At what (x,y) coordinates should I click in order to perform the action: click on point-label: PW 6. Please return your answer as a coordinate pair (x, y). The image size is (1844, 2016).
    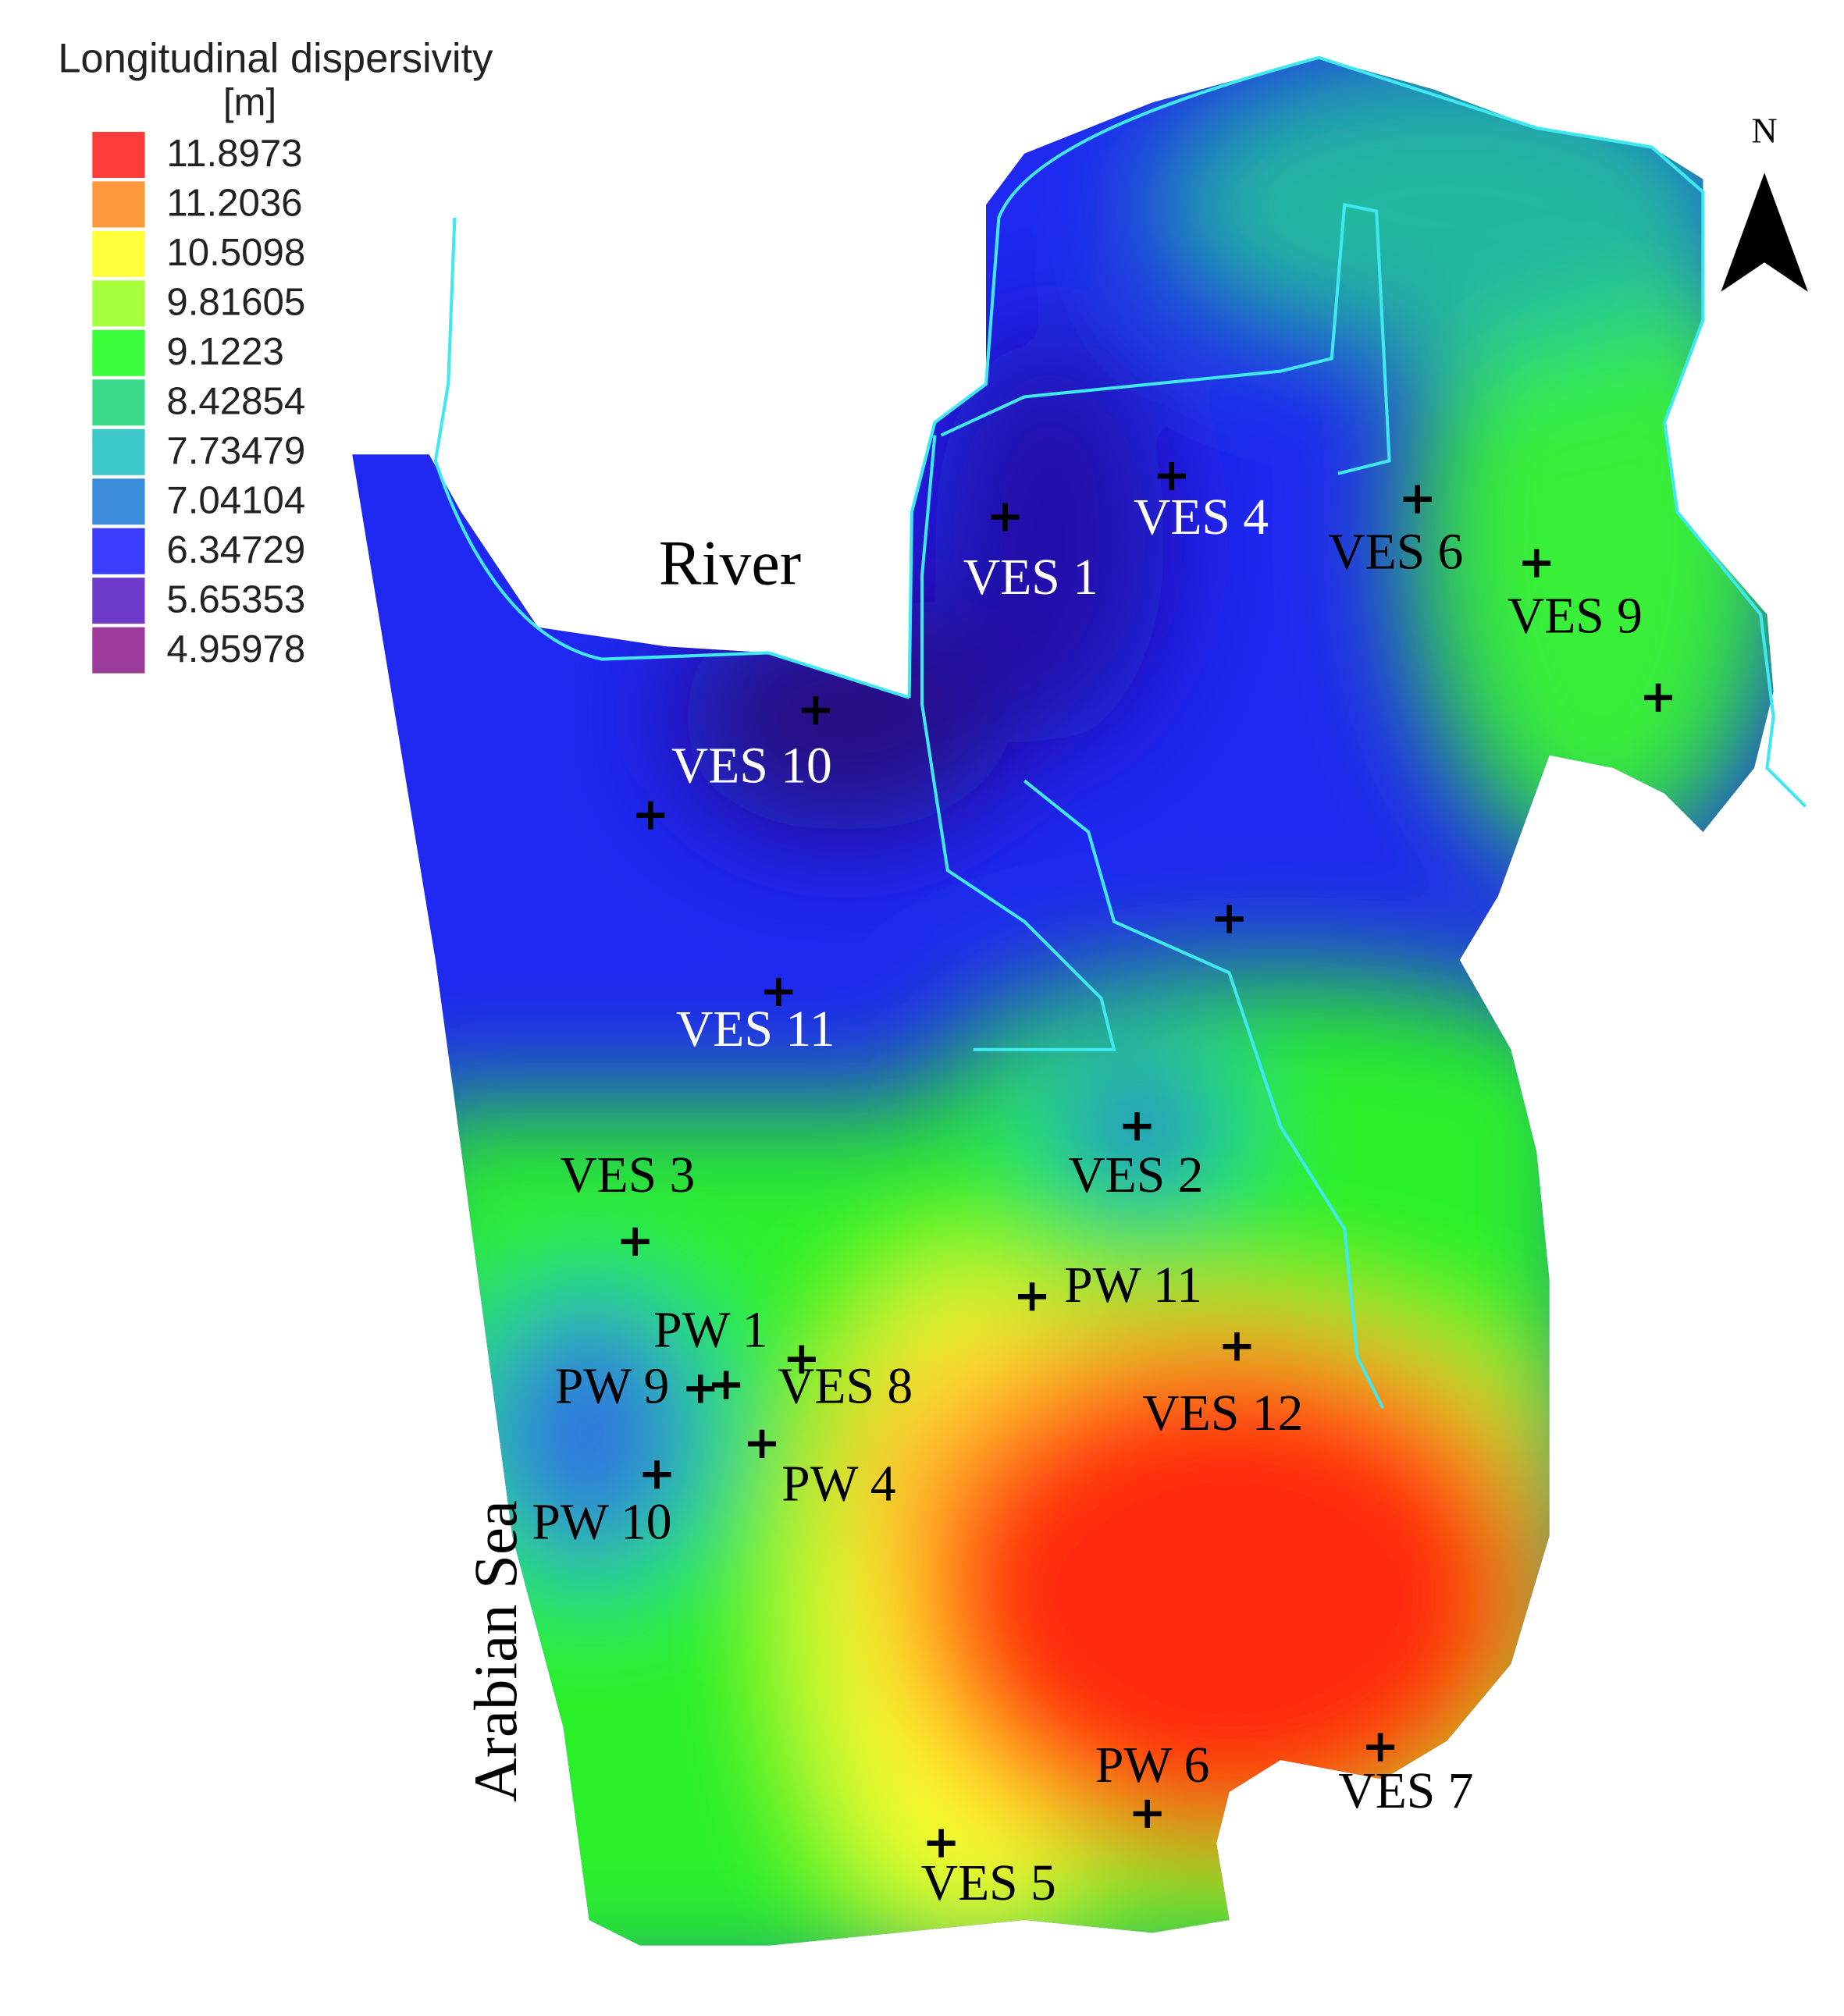
    Looking at the image, I should click on (1152, 1765).